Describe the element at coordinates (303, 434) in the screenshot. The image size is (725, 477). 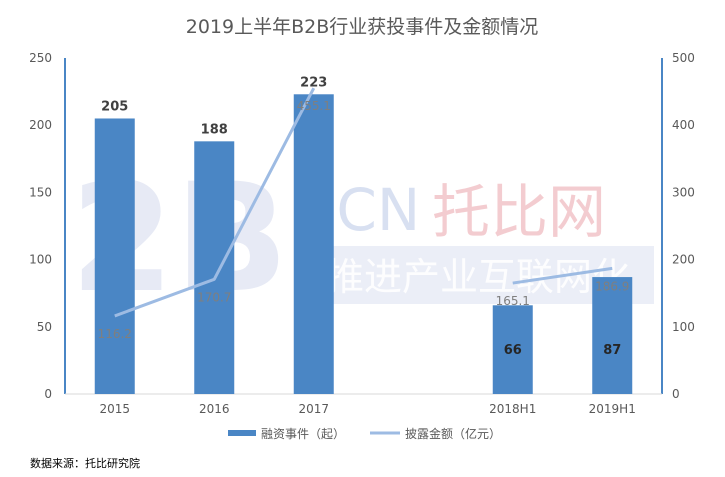
I see `legend-label-bar: 融资事件（起）` at that location.